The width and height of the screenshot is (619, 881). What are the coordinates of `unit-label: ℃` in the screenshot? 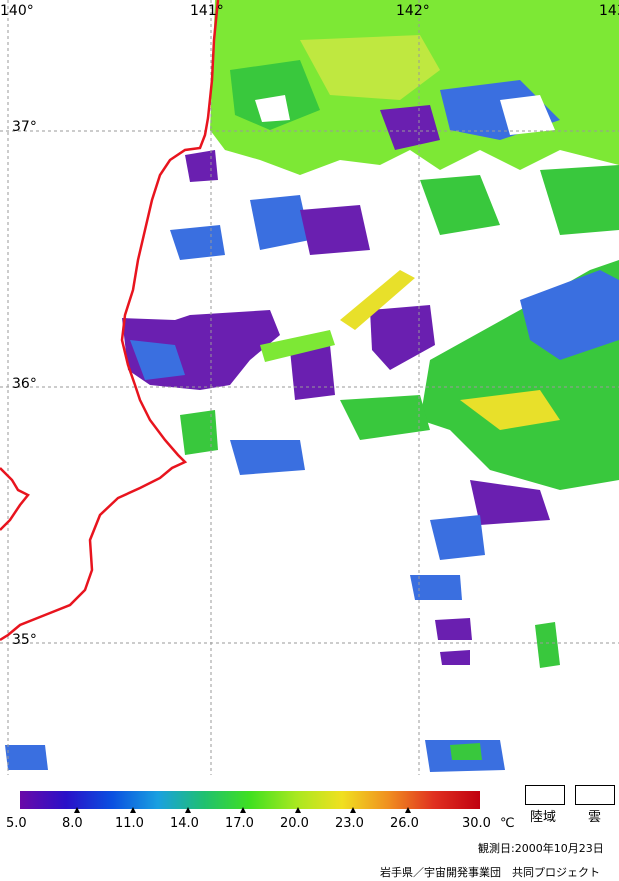 It's located at (507, 823).